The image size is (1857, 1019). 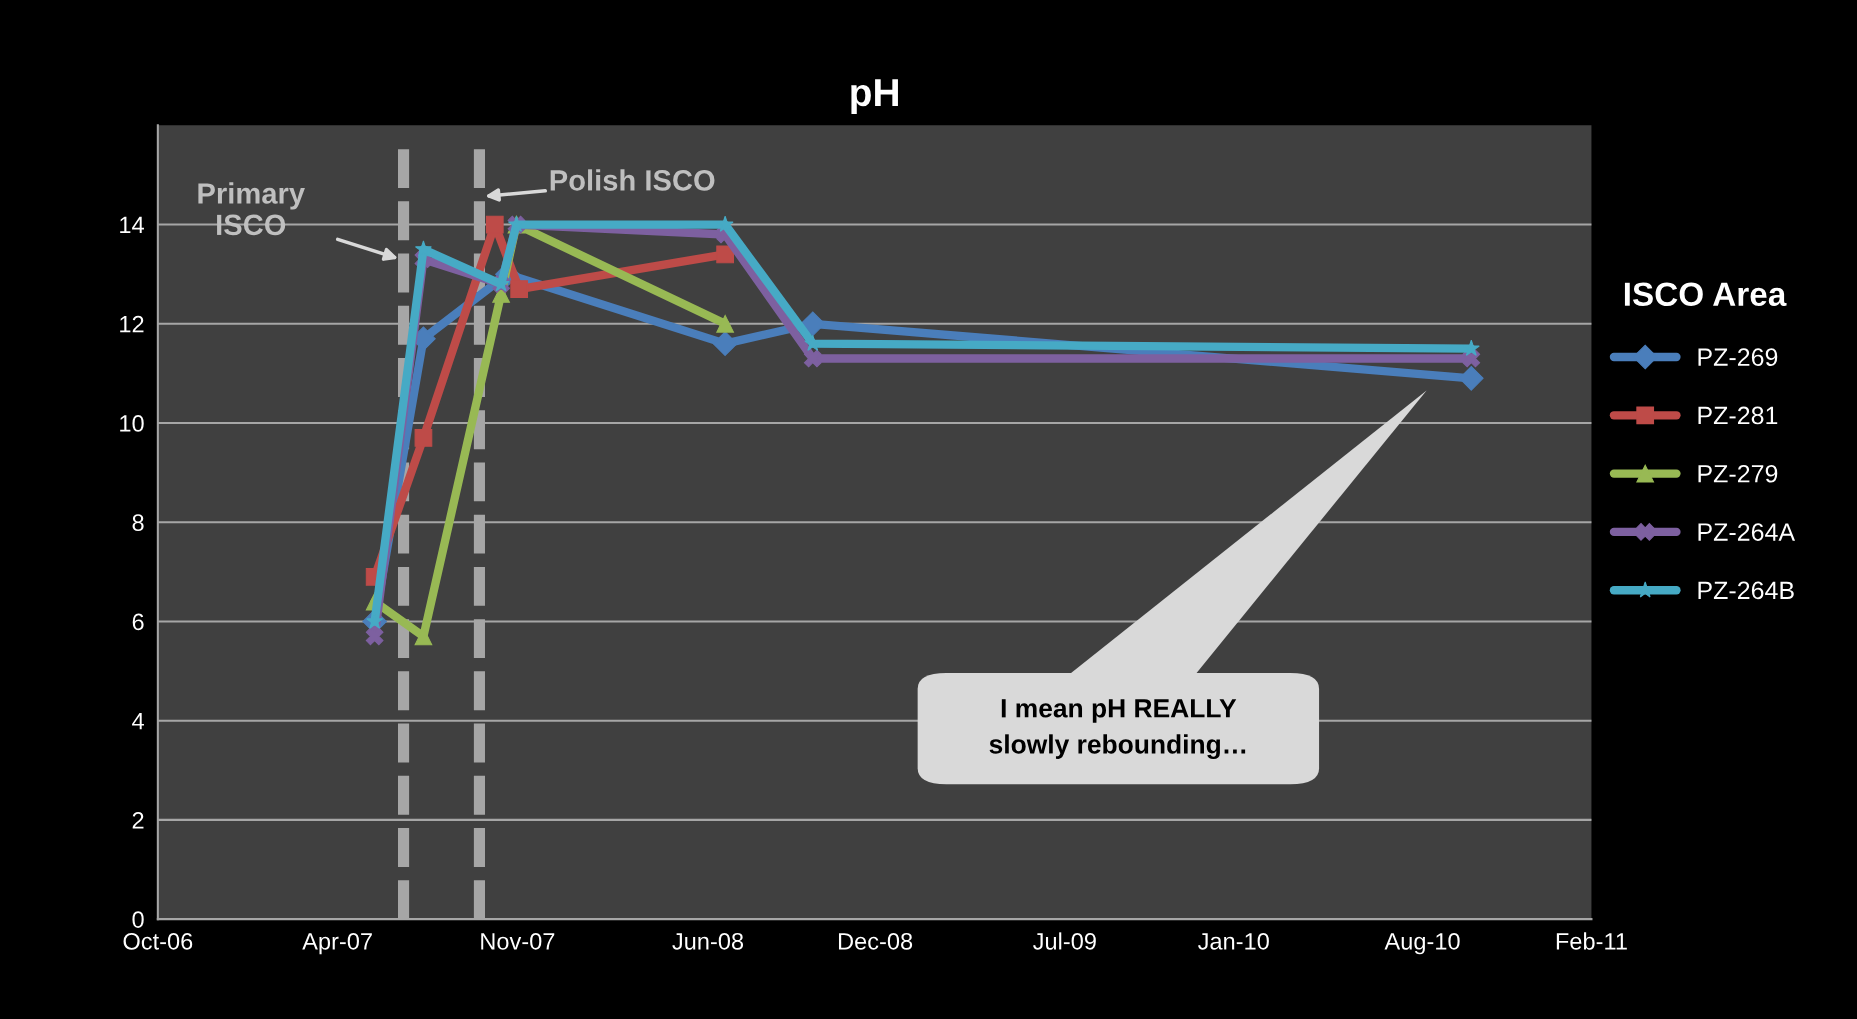 What do you see at coordinates (132, 225) in the screenshot?
I see `y-tick-label: 14` at bounding box center [132, 225].